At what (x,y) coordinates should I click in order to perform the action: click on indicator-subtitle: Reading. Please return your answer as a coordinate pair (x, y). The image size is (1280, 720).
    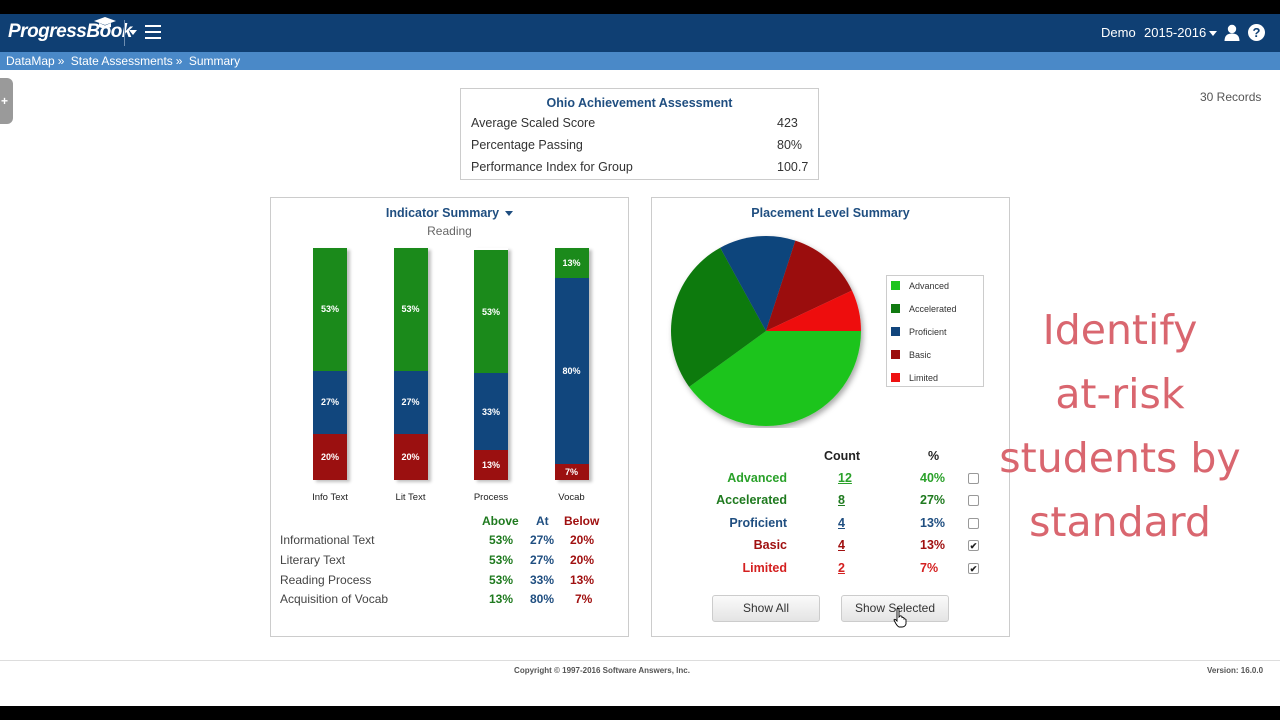
    Looking at the image, I should click on (449, 231).